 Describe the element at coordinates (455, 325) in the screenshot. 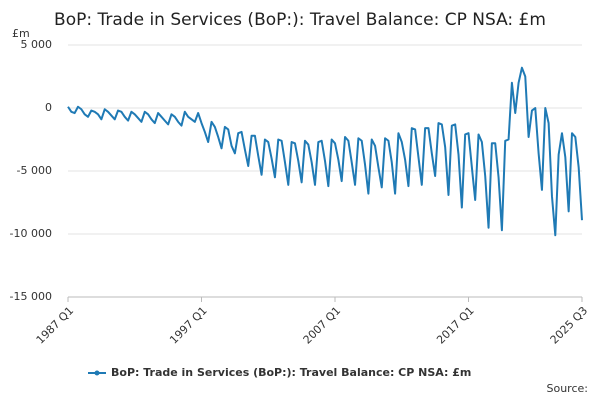

I see `x-tick-label: 2017 Q1` at that location.